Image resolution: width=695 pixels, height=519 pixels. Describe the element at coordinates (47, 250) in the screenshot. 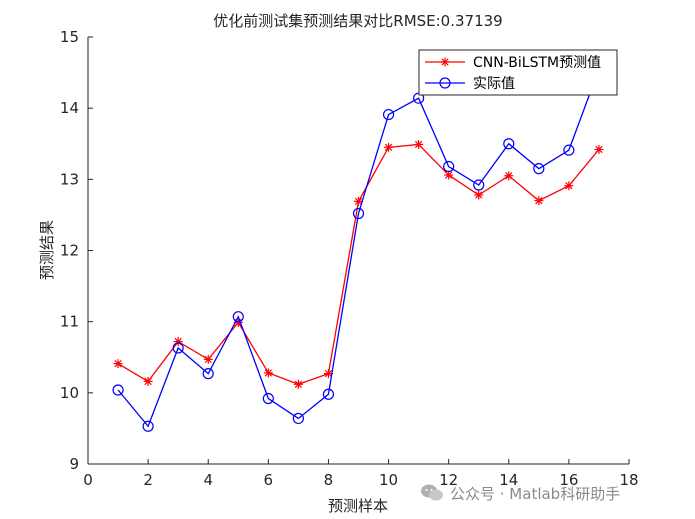

I see `y-axis-title: 预测结果` at that location.